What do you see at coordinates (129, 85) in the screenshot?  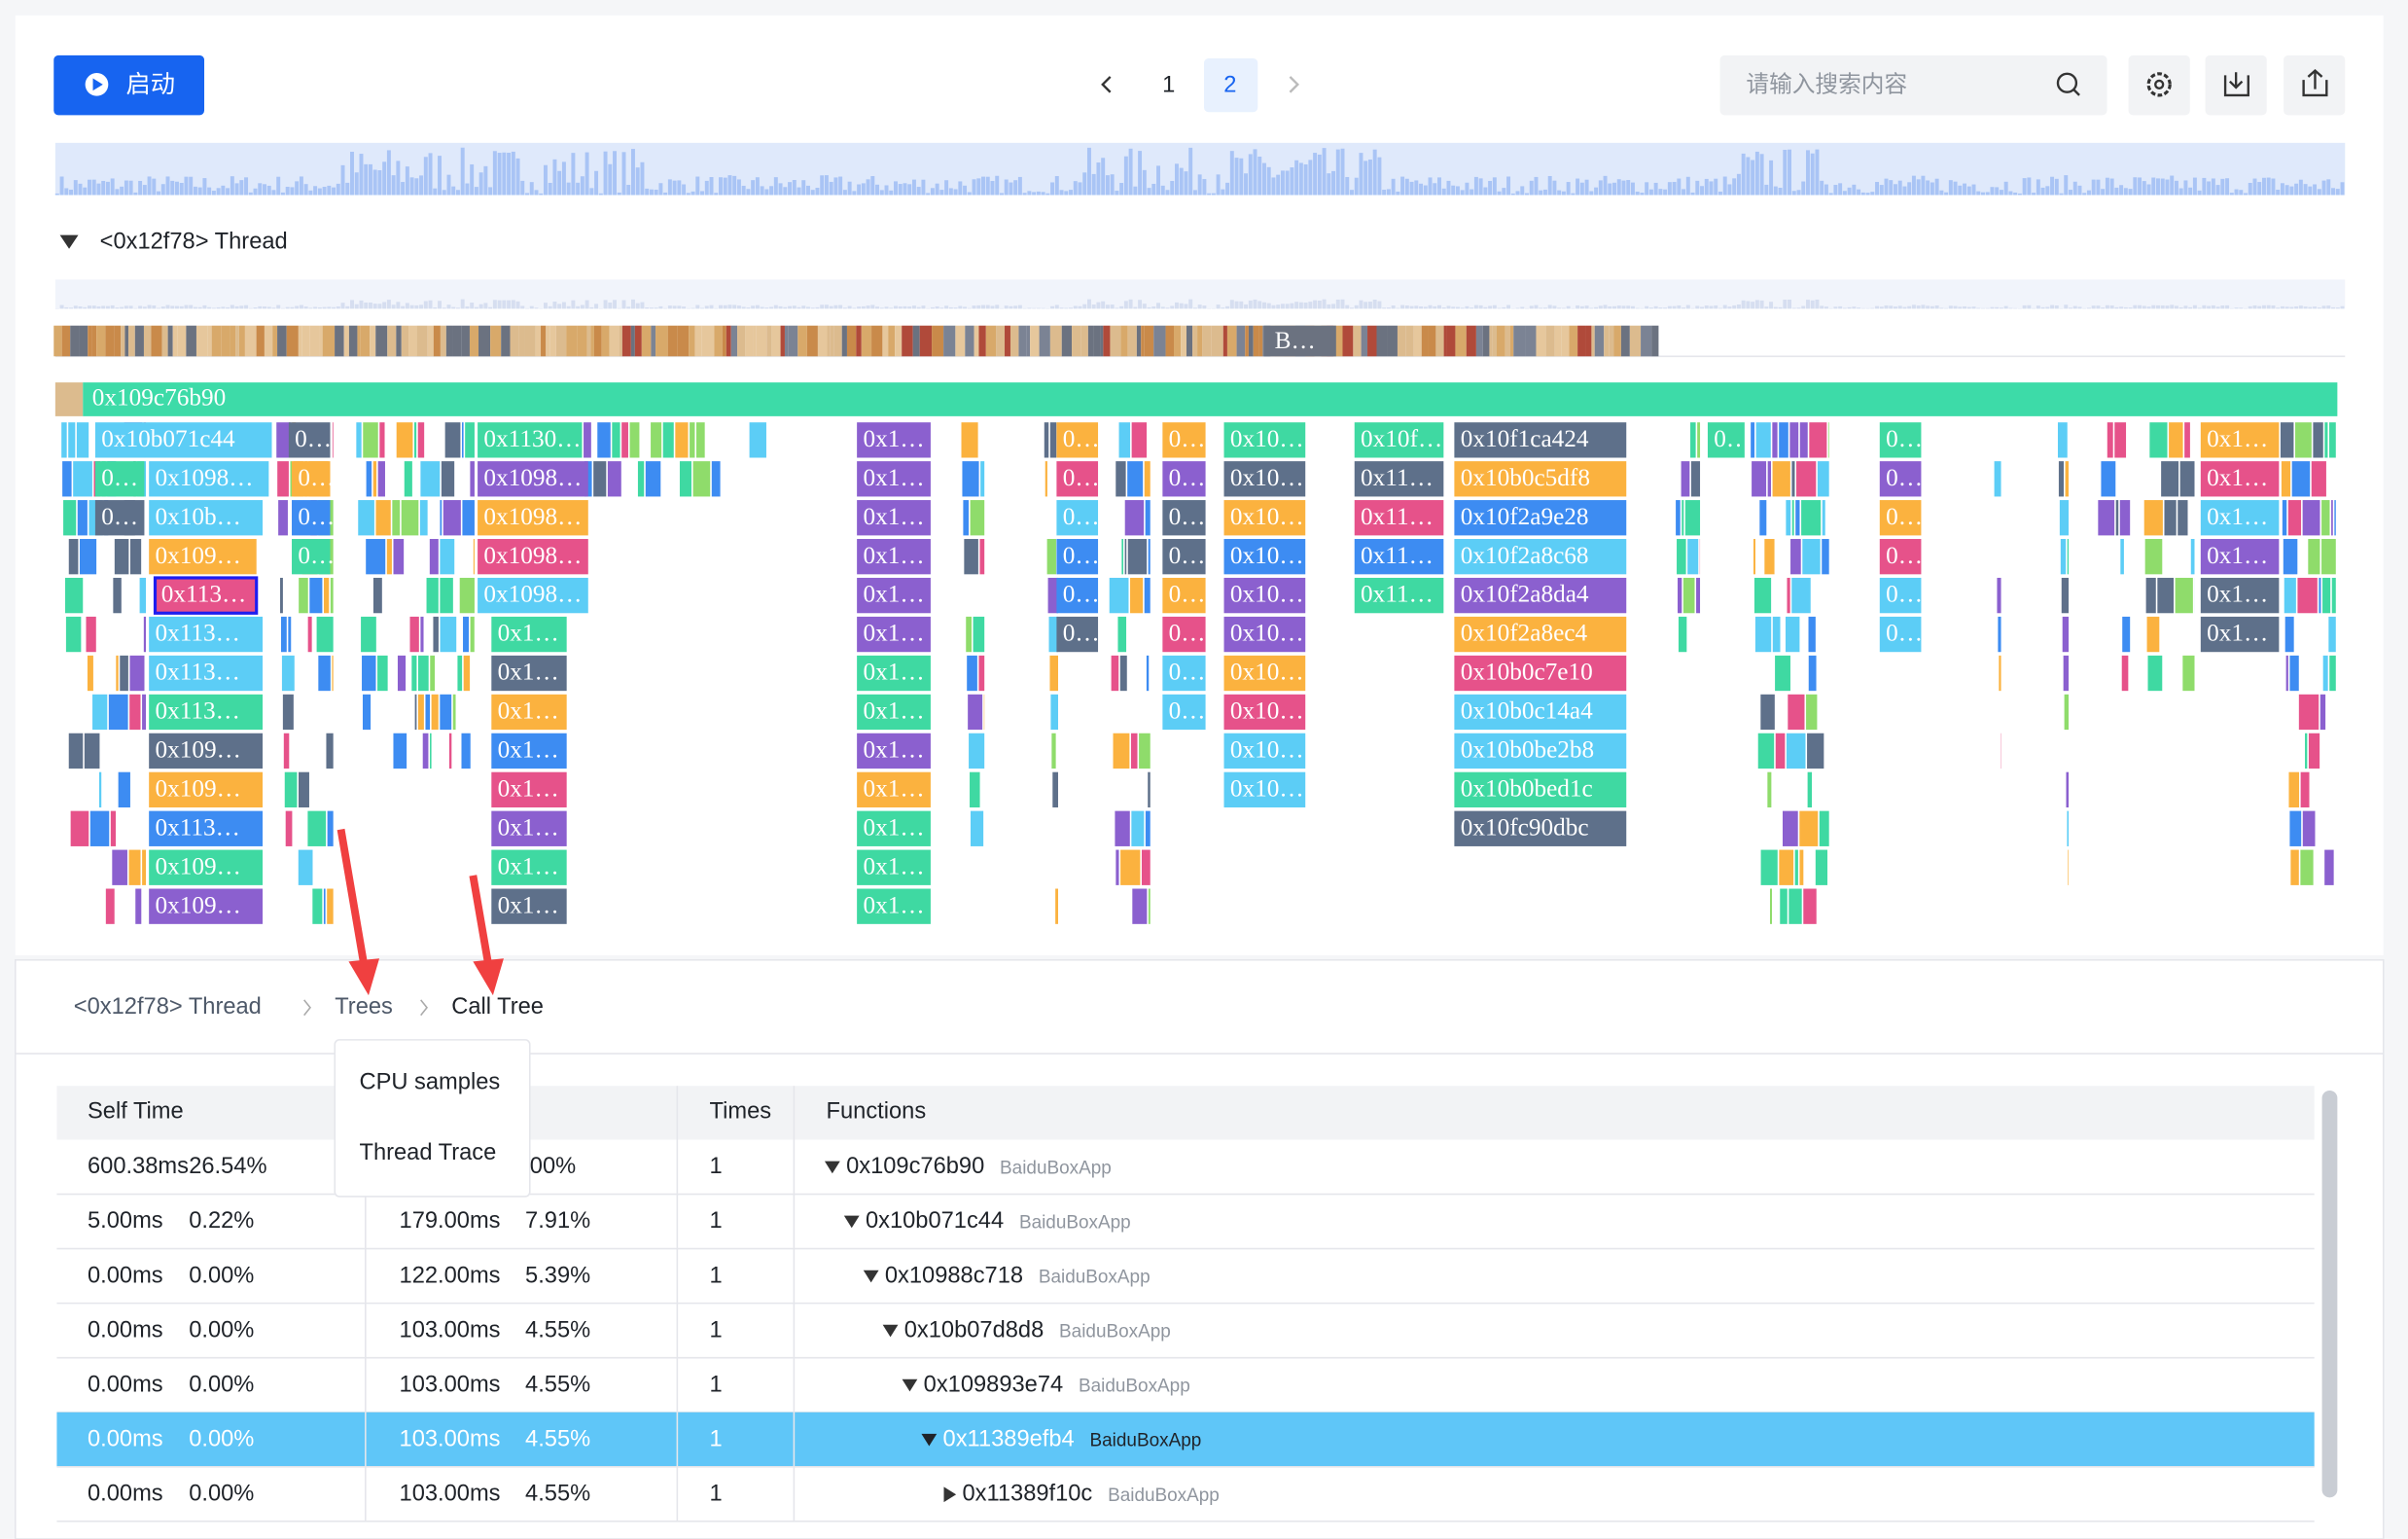 I see `start-button` at bounding box center [129, 85].